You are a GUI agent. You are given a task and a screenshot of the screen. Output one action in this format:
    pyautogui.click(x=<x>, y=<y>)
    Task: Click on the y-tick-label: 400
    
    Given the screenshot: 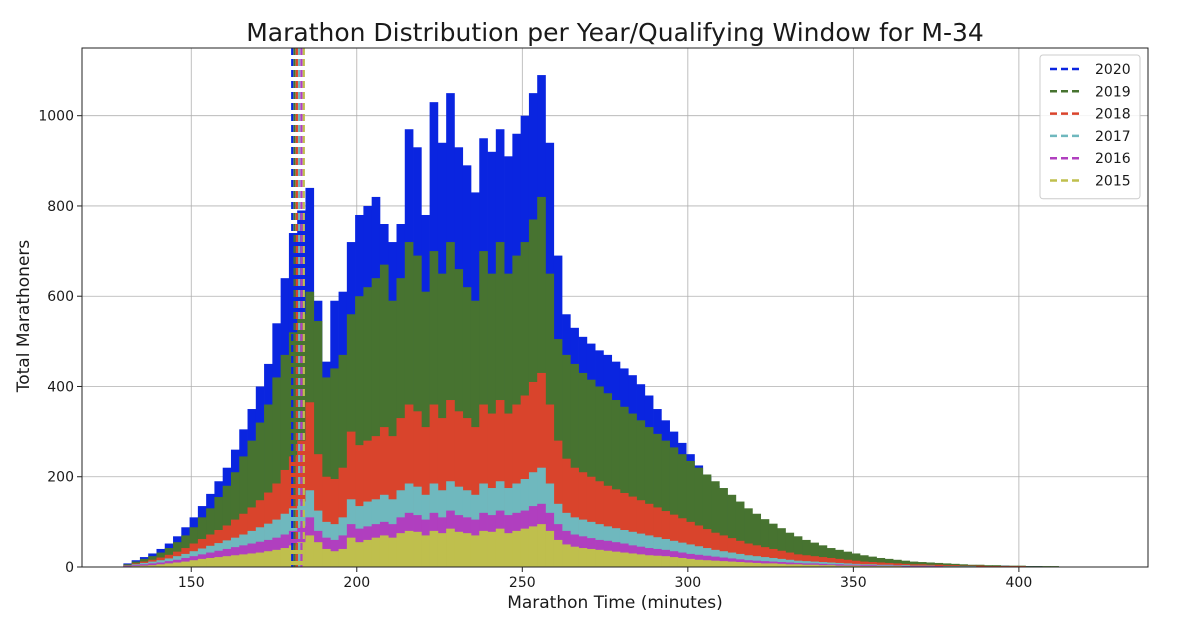 What is the action you would take?
    pyautogui.click(x=60, y=387)
    